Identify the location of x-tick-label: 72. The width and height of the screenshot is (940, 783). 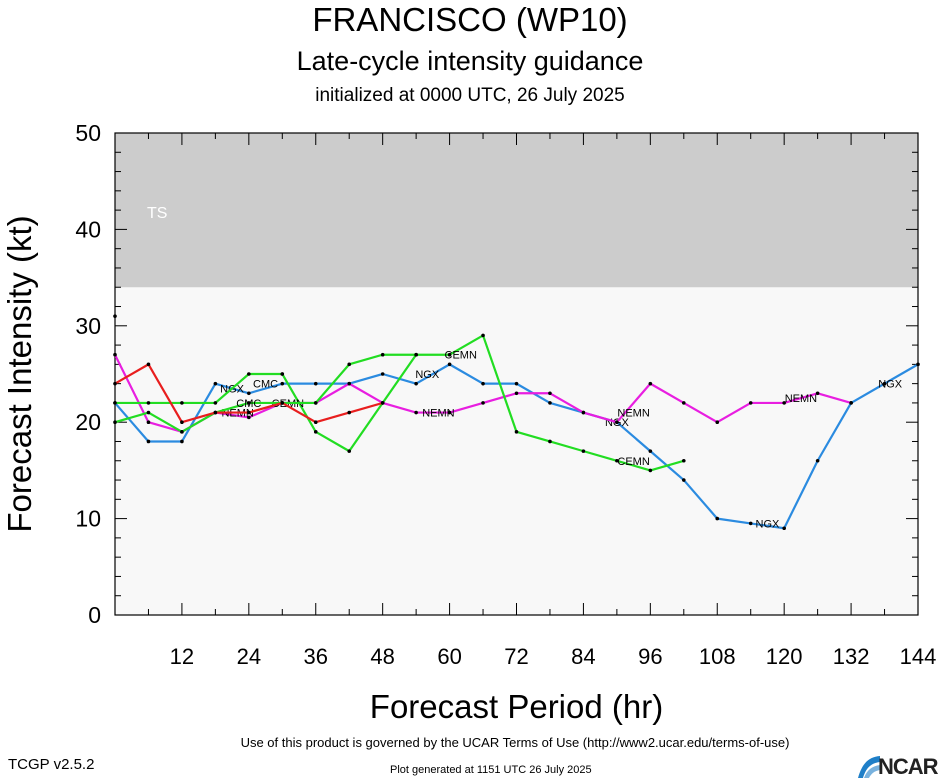
(516, 656).